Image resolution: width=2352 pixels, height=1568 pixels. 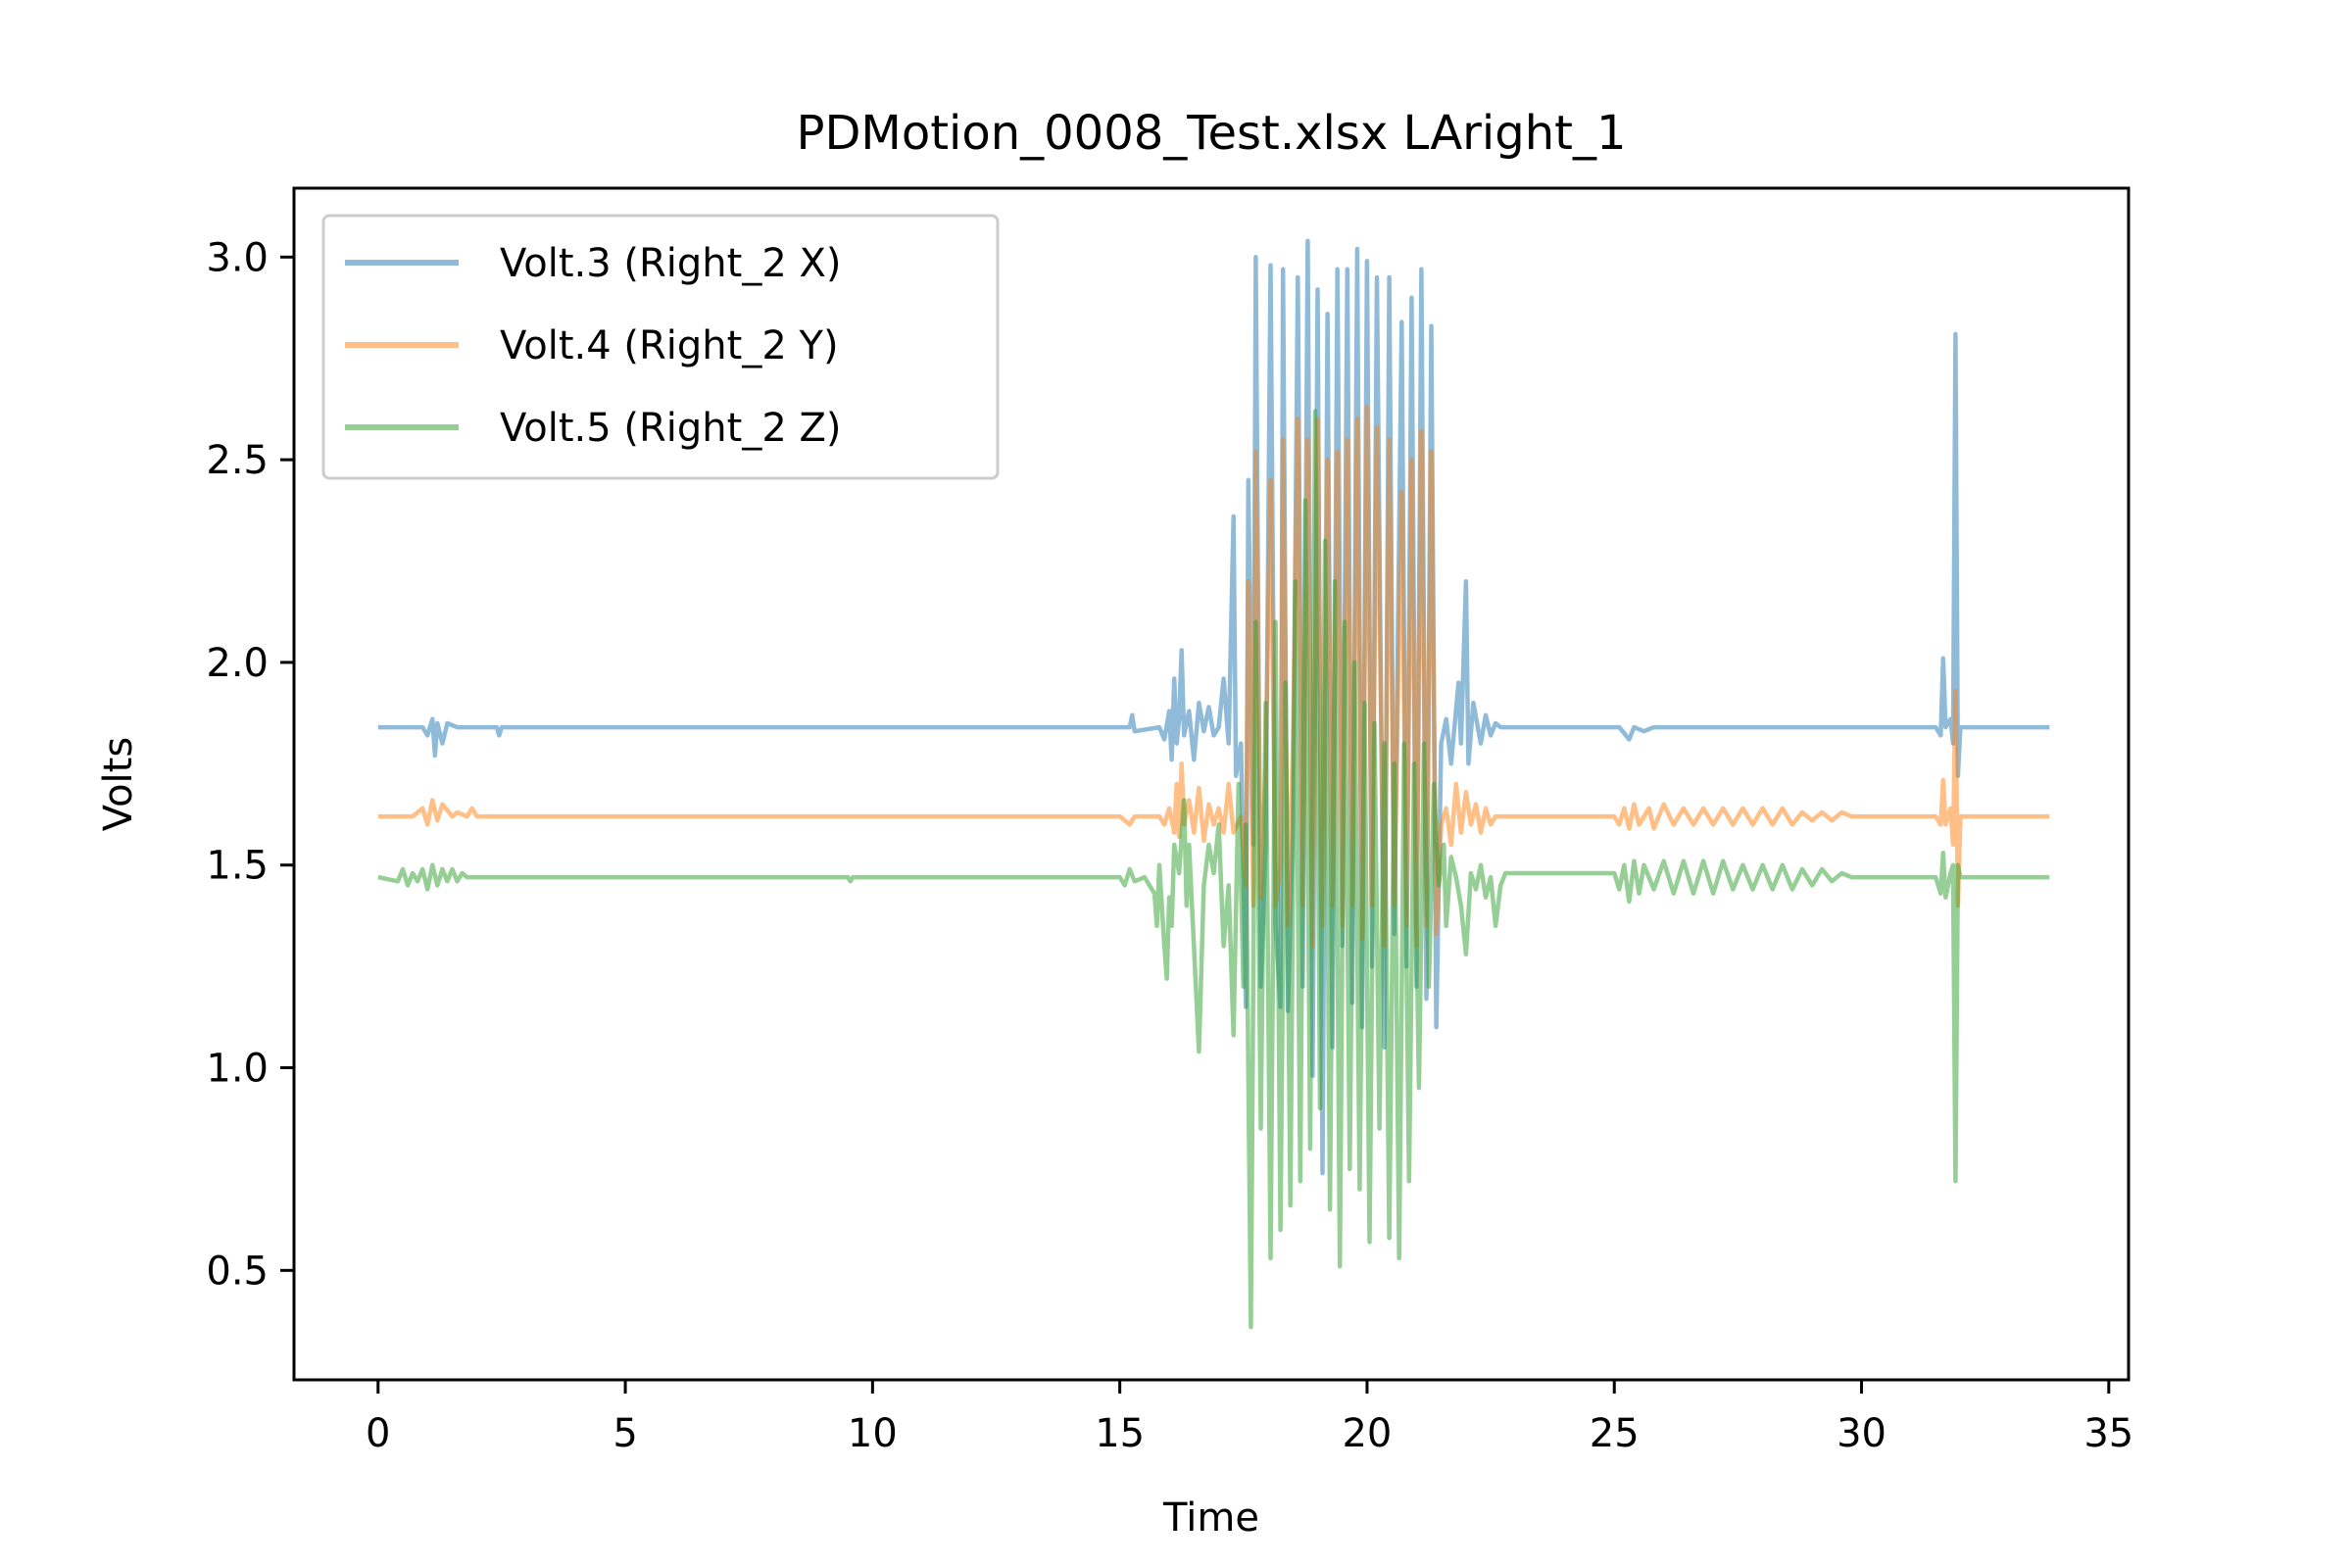 What do you see at coordinates (1861, 1433) in the screenshot?
I see `x-tick-label: 30` at bounding box center [1861, 1433].